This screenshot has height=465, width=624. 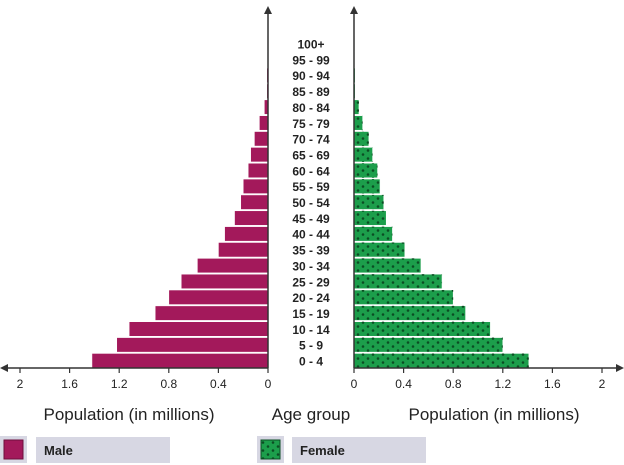 I want to click on age-group-label: 30 - 34, so click(x=311, y=266).